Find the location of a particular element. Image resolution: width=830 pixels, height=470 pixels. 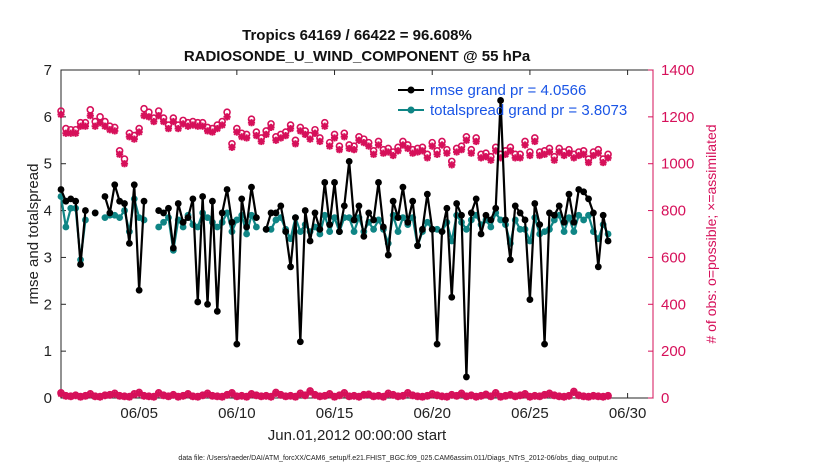

chart-title-line2: RADIOSONDE_U_WIND_COMPONENT @ 55 hPa is located at coordinates (357, 56).